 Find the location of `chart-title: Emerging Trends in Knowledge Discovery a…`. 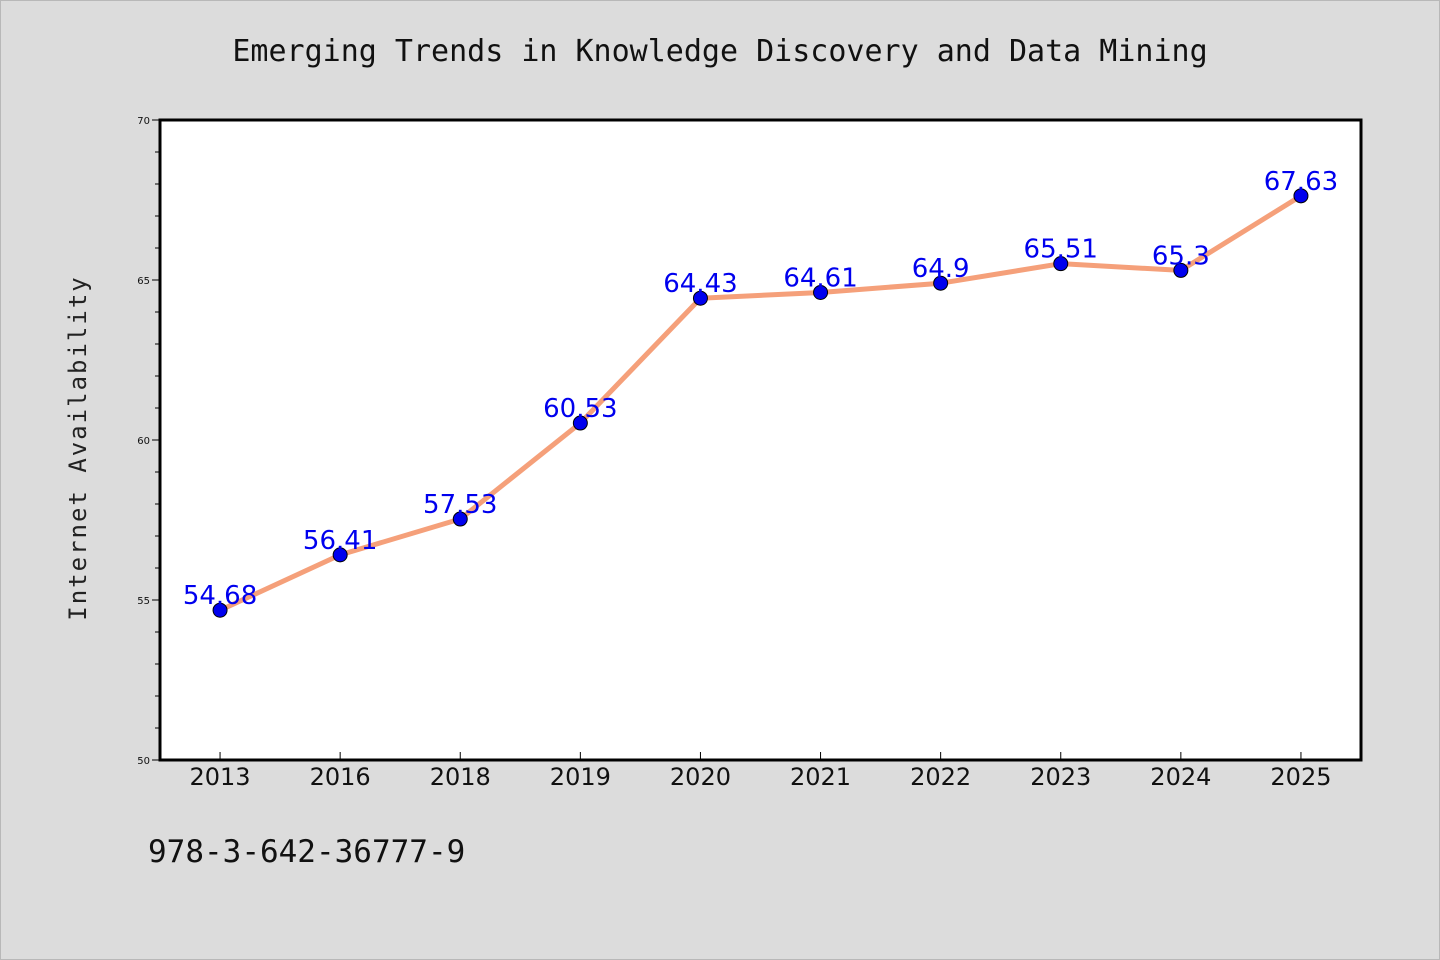

chart-title: Emerging Trends in Knowledge Discovery a… is located at coordinates (720, 51).